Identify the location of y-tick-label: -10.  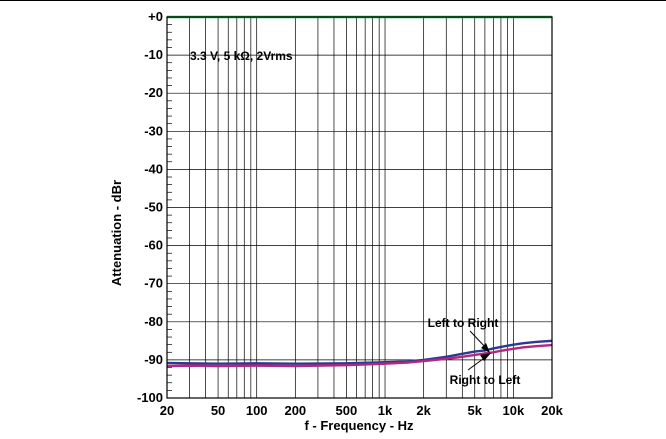
(153, 54).